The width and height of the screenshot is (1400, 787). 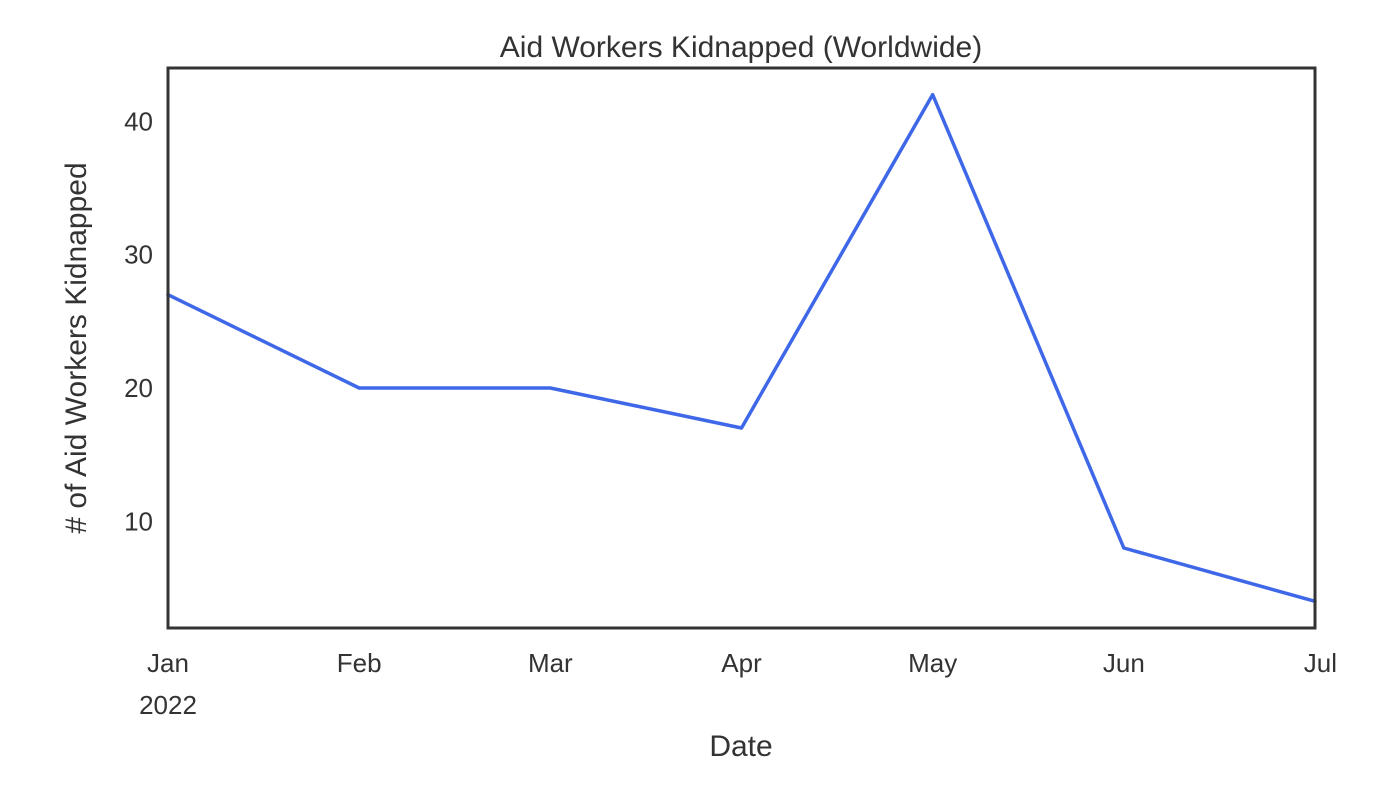 What do you see at coordinates (138, 121) in the screenshot?
I see `y-tick-label: 40` at bounding box center [138, 121].